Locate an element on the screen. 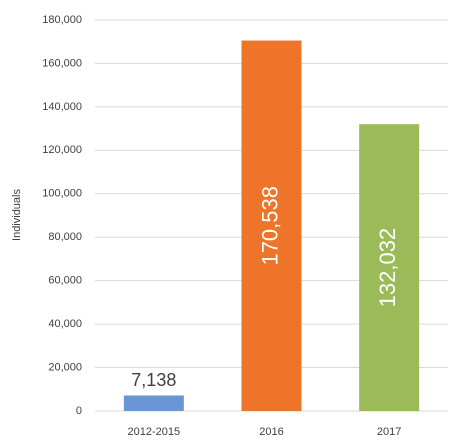 This screenshot has height=444, width=449. y-tick-label: 160,000 is located at coordinates (62, 63).